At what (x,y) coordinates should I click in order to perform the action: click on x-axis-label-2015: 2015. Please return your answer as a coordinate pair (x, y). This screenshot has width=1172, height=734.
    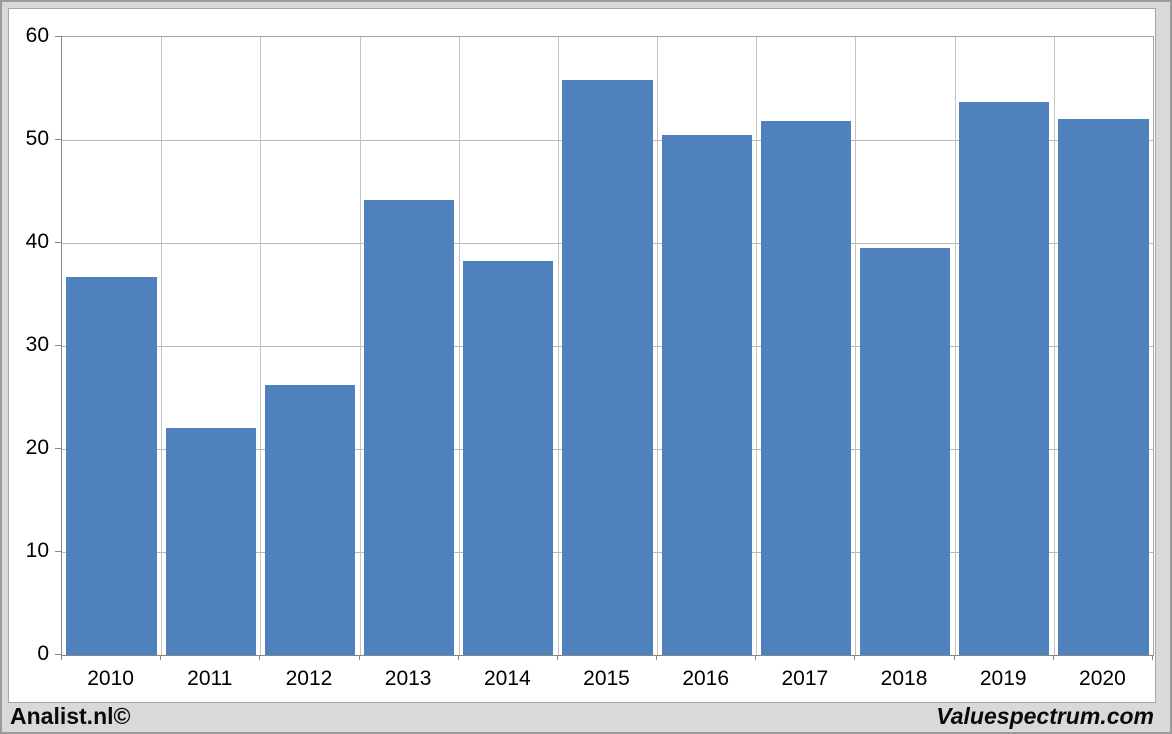
    Looking at the image, I should click on (606, 678).